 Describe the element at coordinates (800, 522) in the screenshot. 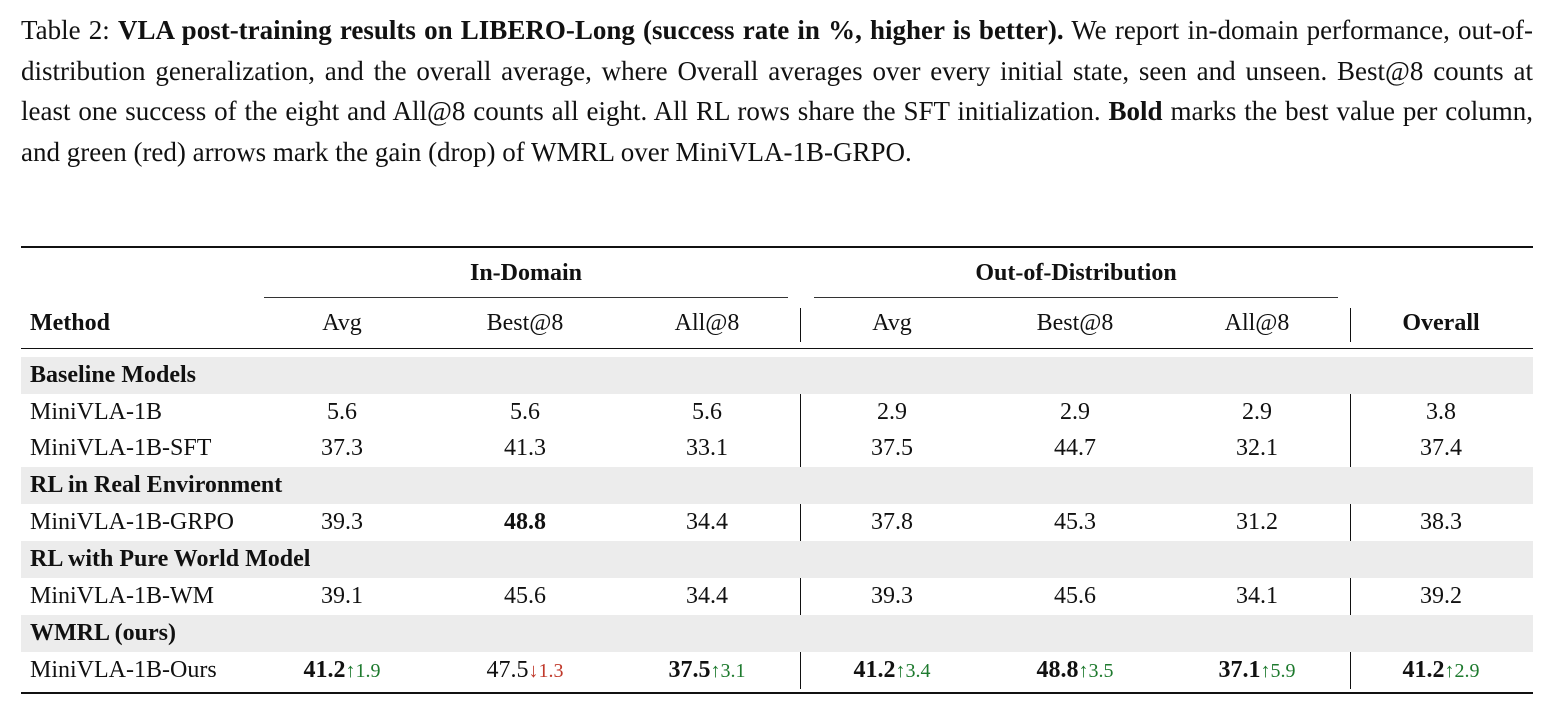

I see `body-separator-1b` at that location.